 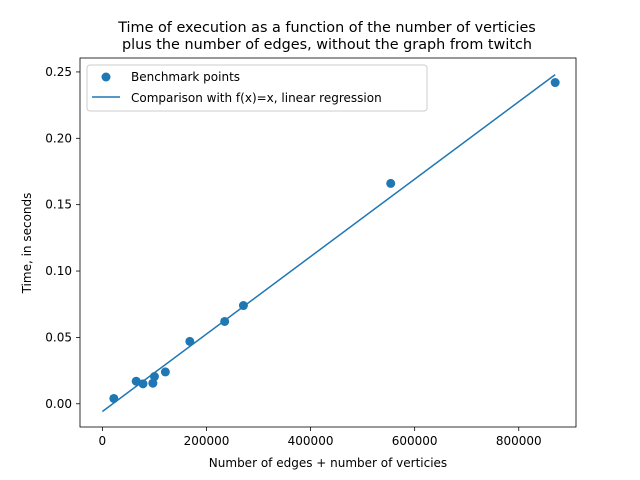 What do you see at coordinates (415, 441) in the screenshot?
I see `x-tick-label: 600000` at bounding box center [415, 441].